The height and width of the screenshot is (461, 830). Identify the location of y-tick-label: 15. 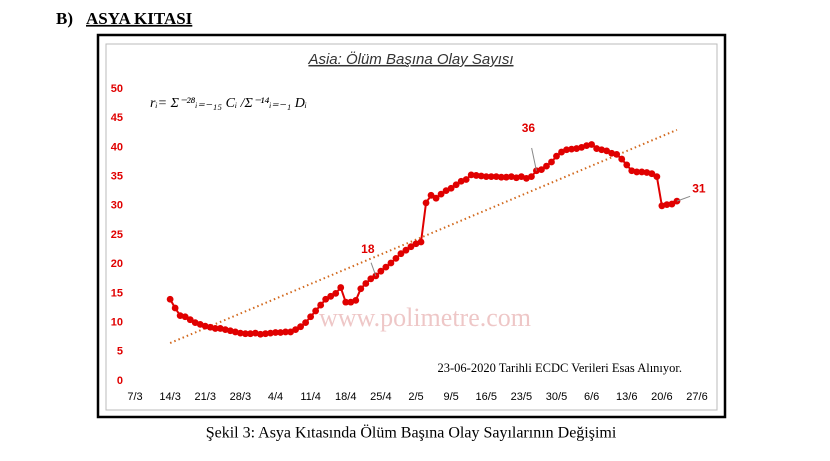
(117, 293).